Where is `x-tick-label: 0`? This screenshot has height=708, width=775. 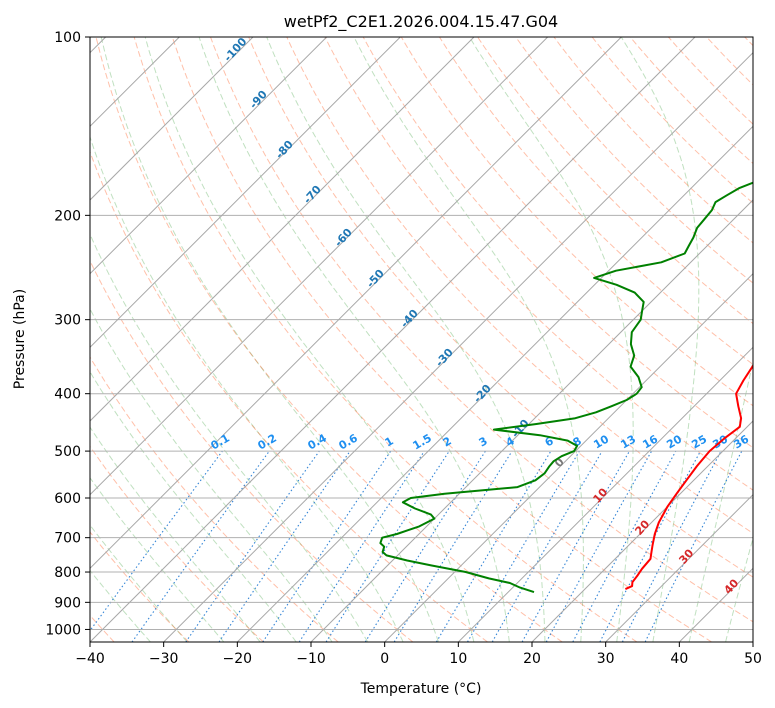
x-tick-label: 0 is located at coordinates (384, 659).